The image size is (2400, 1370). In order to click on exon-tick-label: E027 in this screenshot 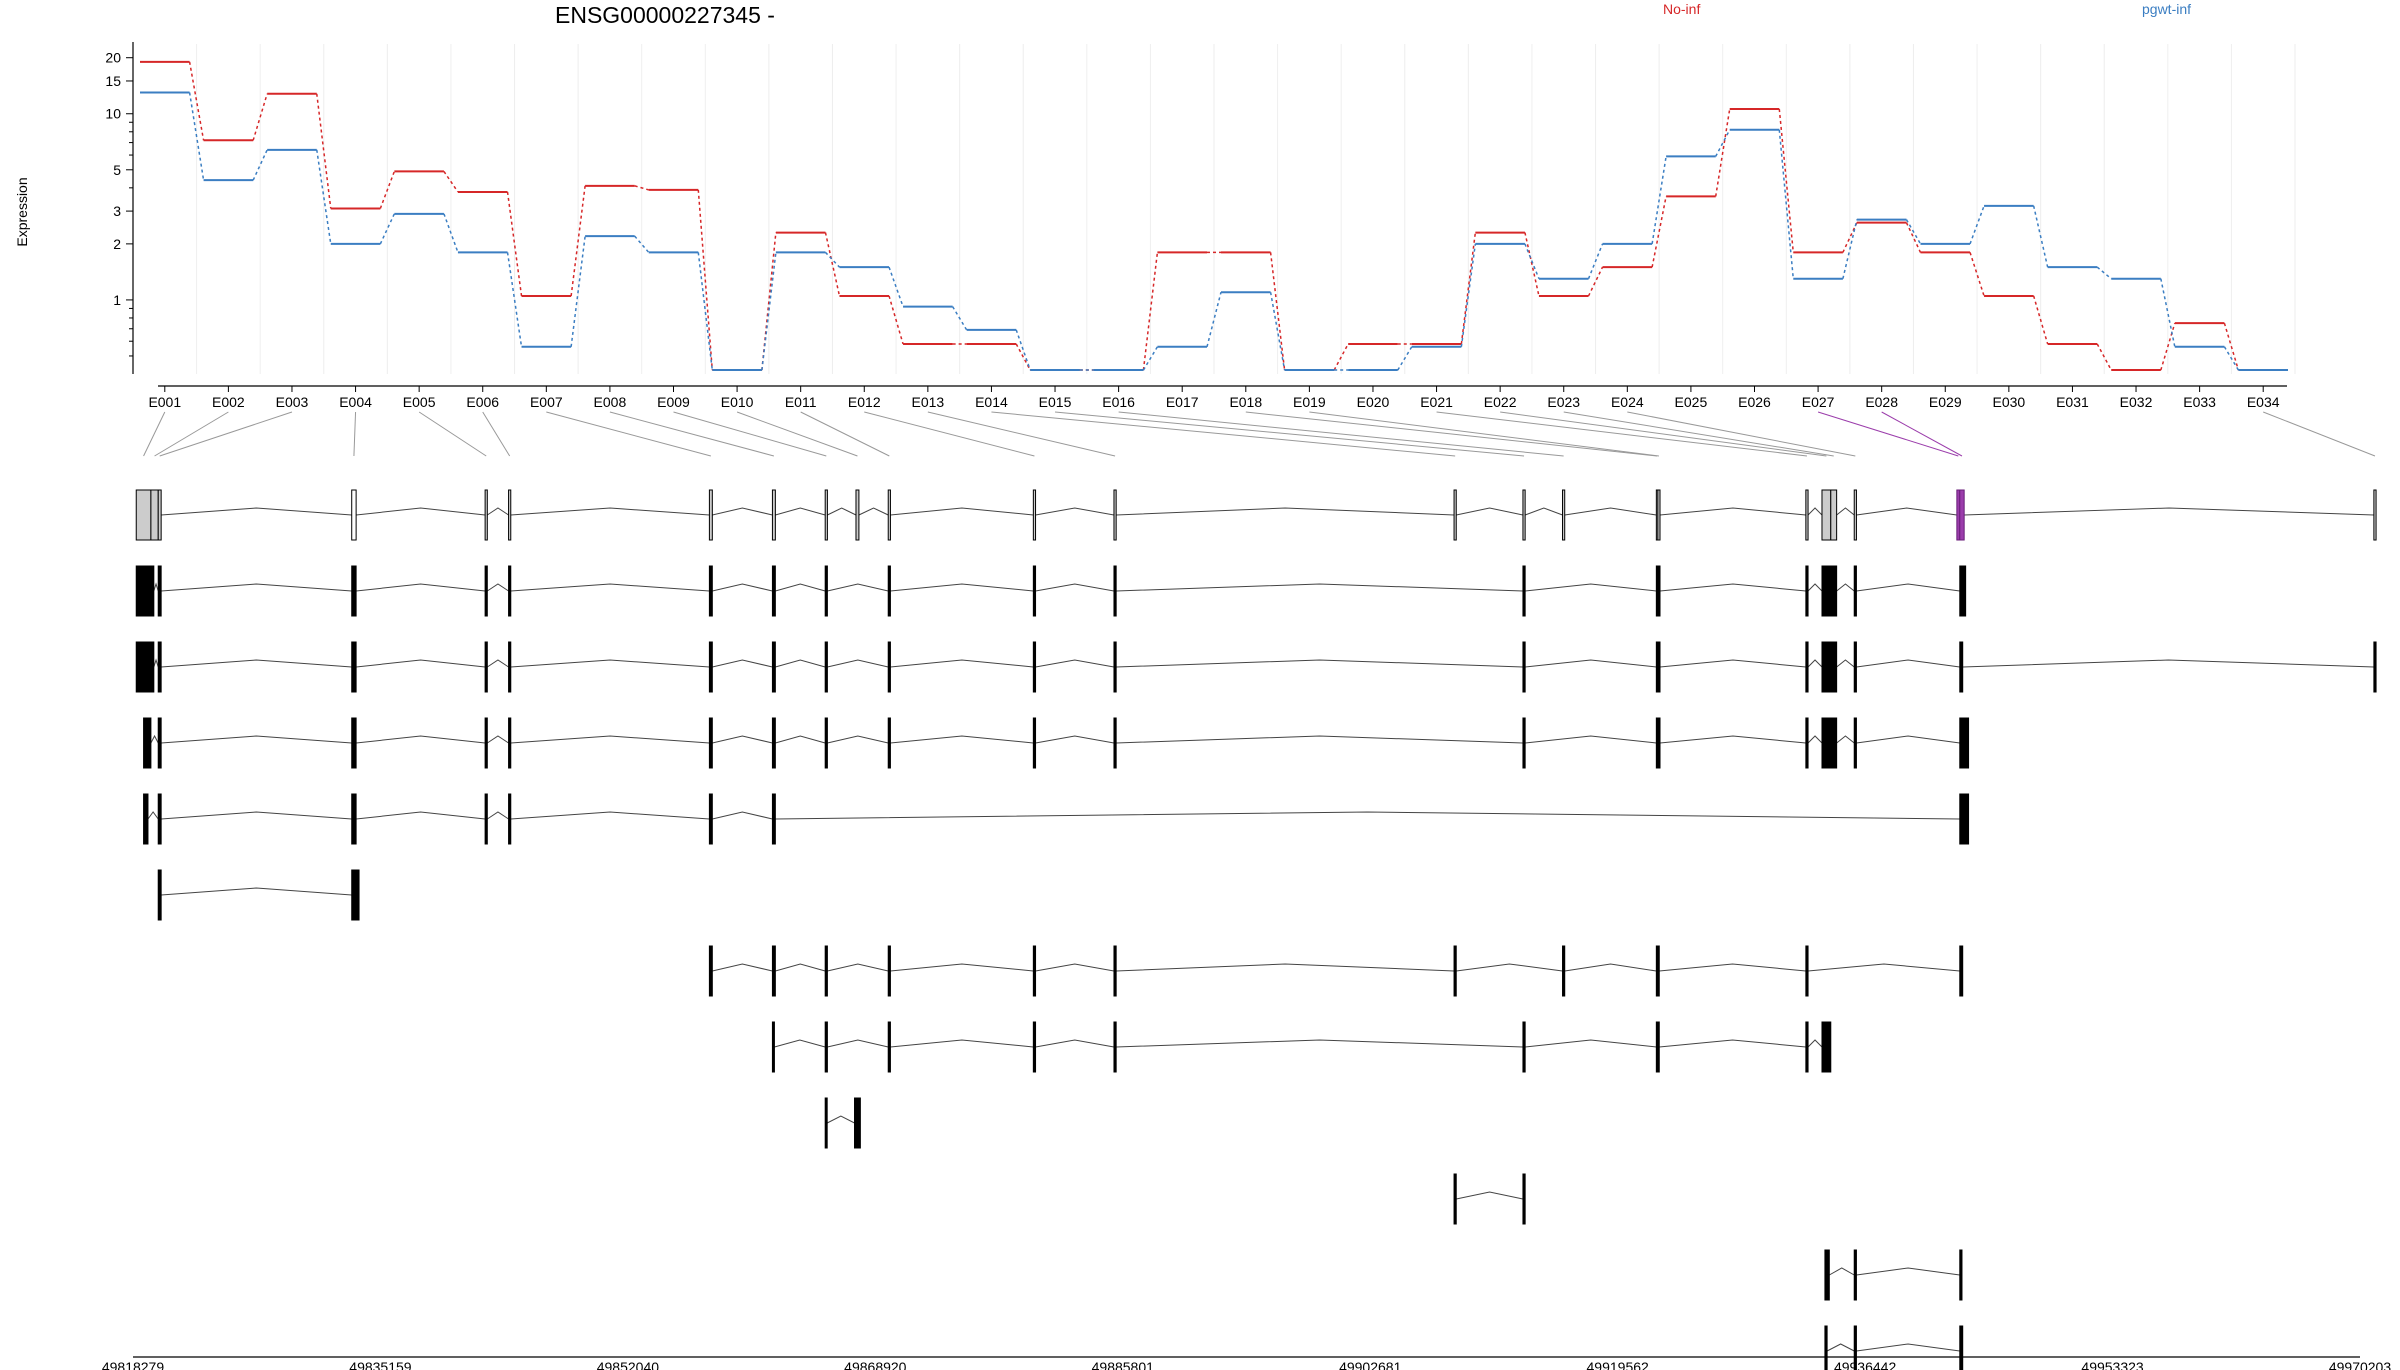, I will do `click(1818, 402)`.